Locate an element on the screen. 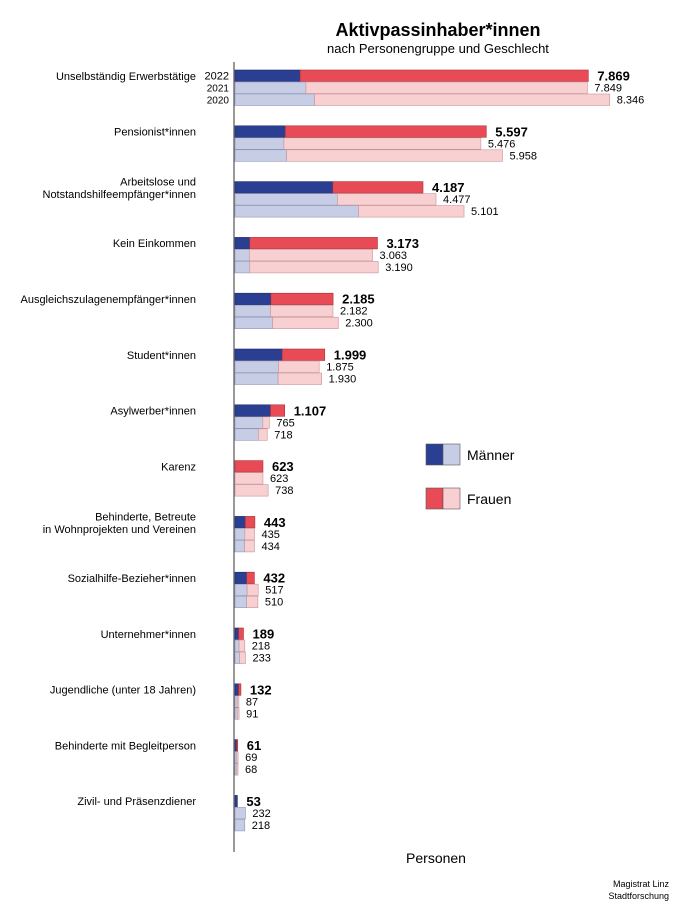 Image resolution: width=680 pixels, height=909 pixels. year-label: 2020 is located at coordinates (218, 101).